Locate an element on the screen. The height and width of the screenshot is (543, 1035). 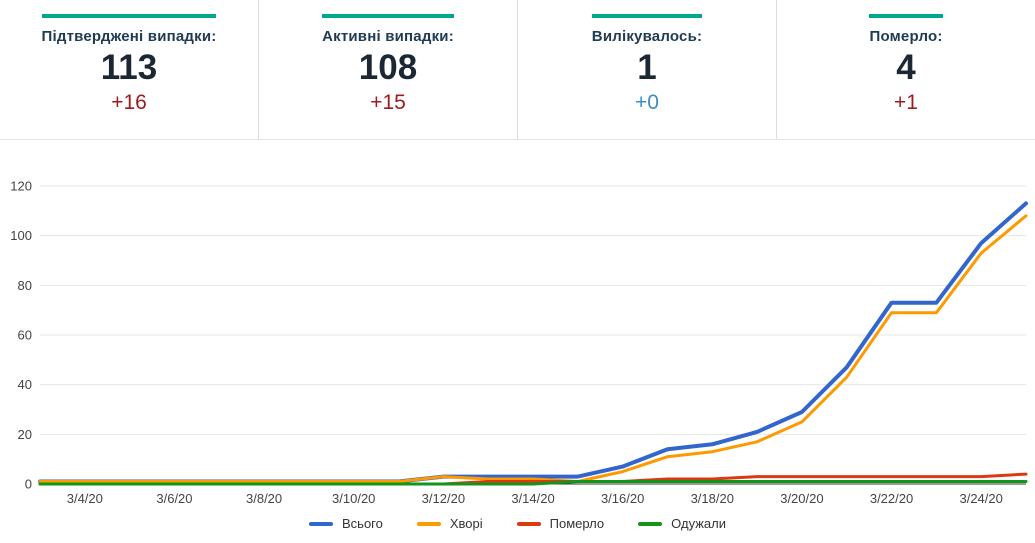
svg-text: 3/18/20 is located at coordinates (712, 498).